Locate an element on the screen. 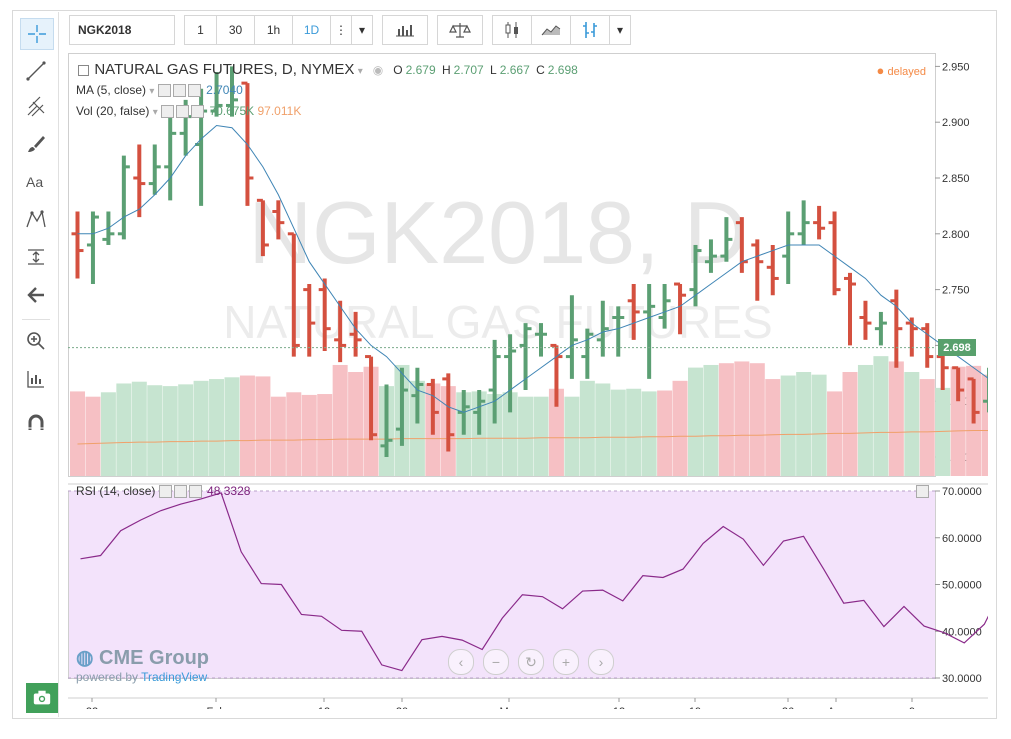 This screenshot has height=739, width=1011. series-menu-icon: ▾ is located at coordinates (360, 71).